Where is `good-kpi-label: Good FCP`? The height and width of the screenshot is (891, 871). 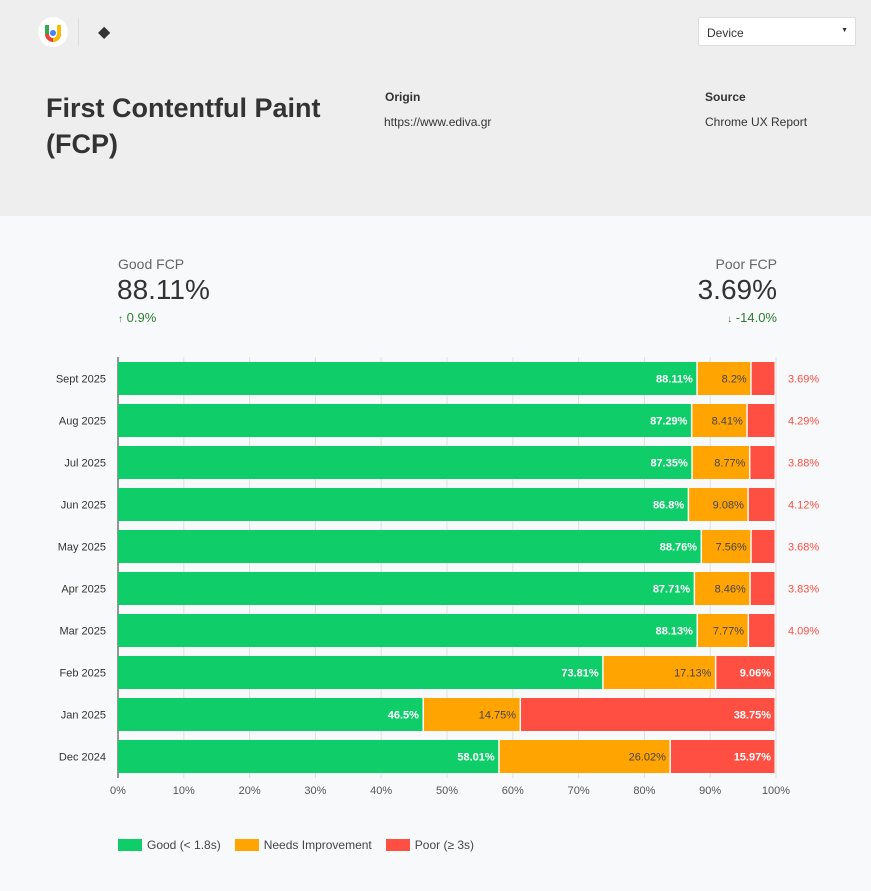 good-kpi-label: Good FCP is located at coordinates (151, 264).